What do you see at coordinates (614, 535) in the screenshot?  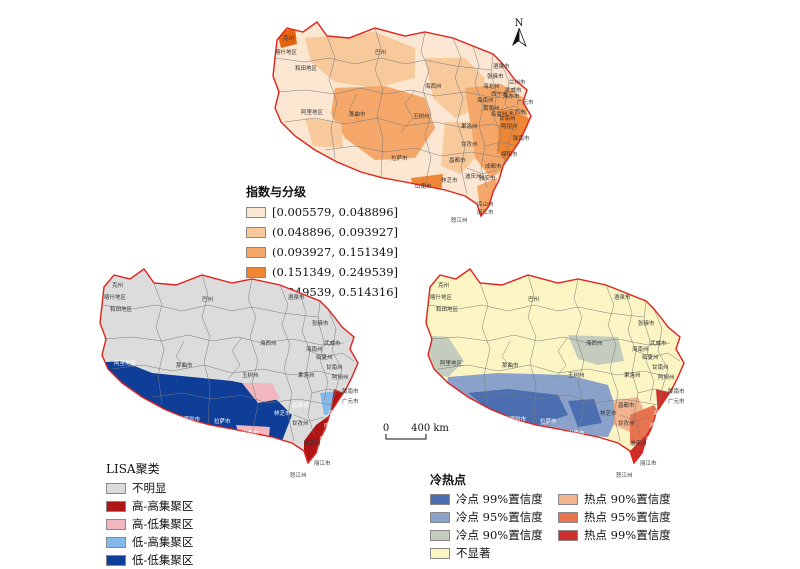 I see `legend-item: 热点 99%置信度` at bounding box center [614, 535].